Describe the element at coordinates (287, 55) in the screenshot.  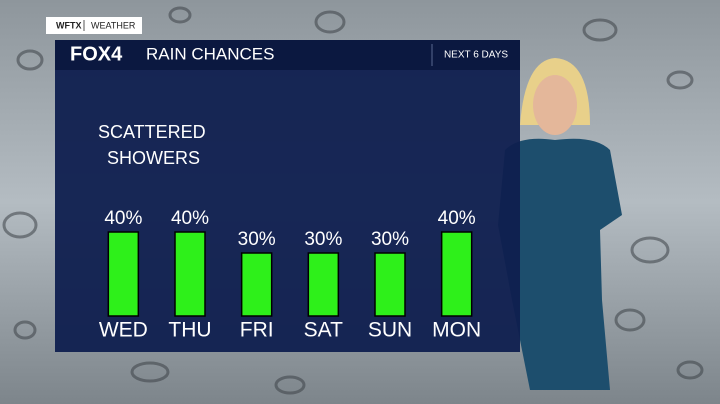
I see `header-bar` at that location.